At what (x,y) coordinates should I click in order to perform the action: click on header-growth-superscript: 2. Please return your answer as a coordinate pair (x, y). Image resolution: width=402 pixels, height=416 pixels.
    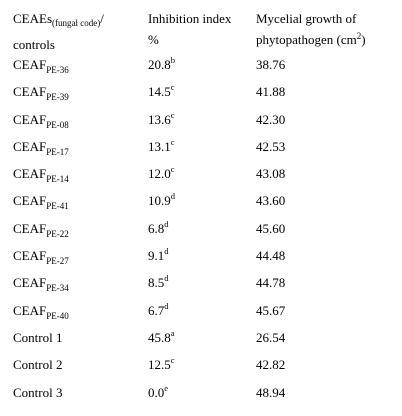
    Looking at the image, I should click on (359, 36).